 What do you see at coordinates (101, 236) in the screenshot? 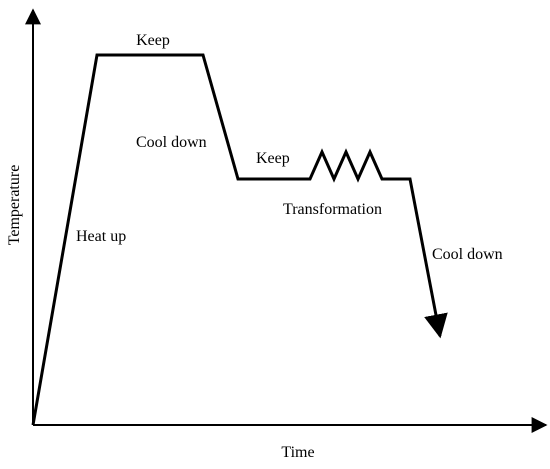
I see `stage-label: Heat up` at bounding box center [101, 236].